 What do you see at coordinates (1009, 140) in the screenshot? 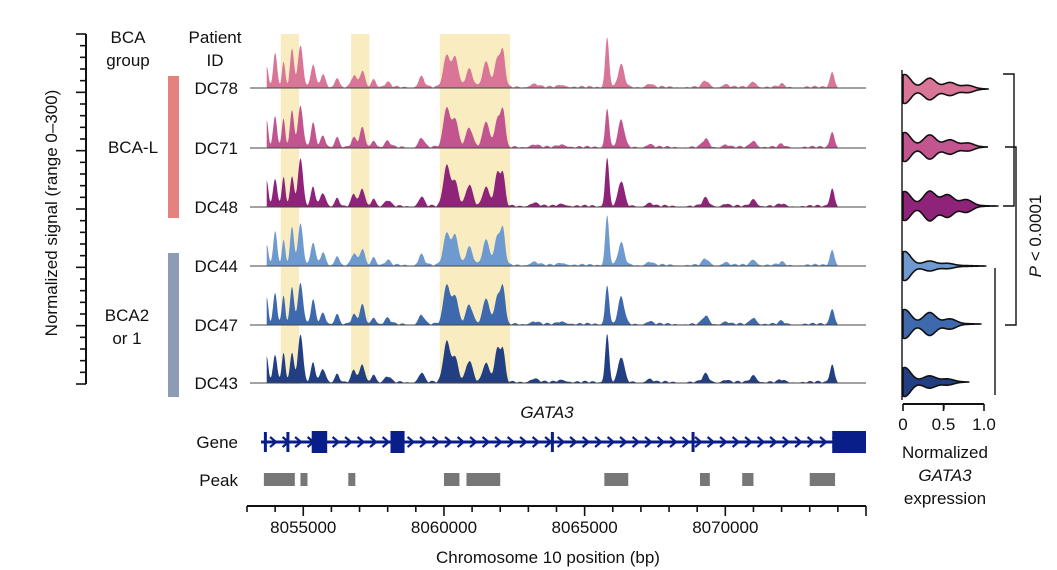
I see `bracket-bca-l` at bounding box center [1009, 140].